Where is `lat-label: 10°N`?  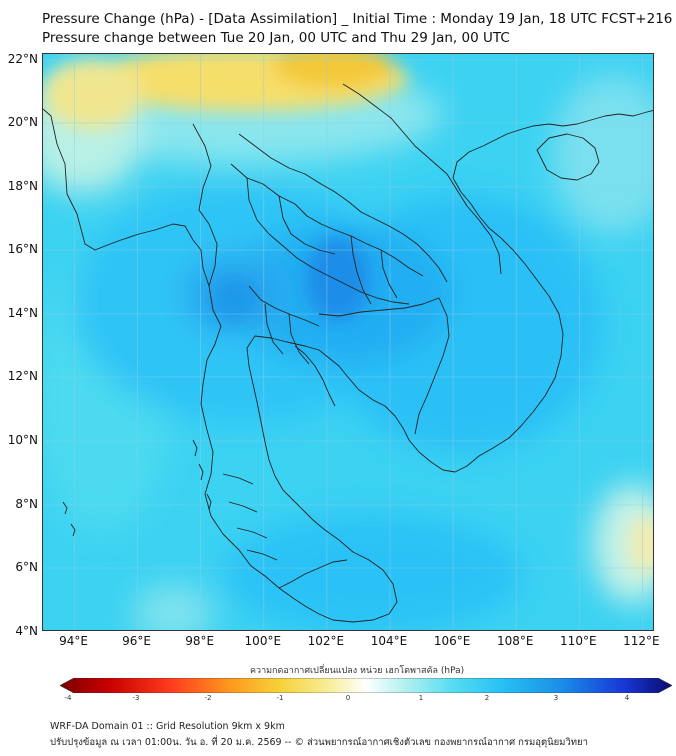 lat-label: 10°N is located at coordinates (22, 440).